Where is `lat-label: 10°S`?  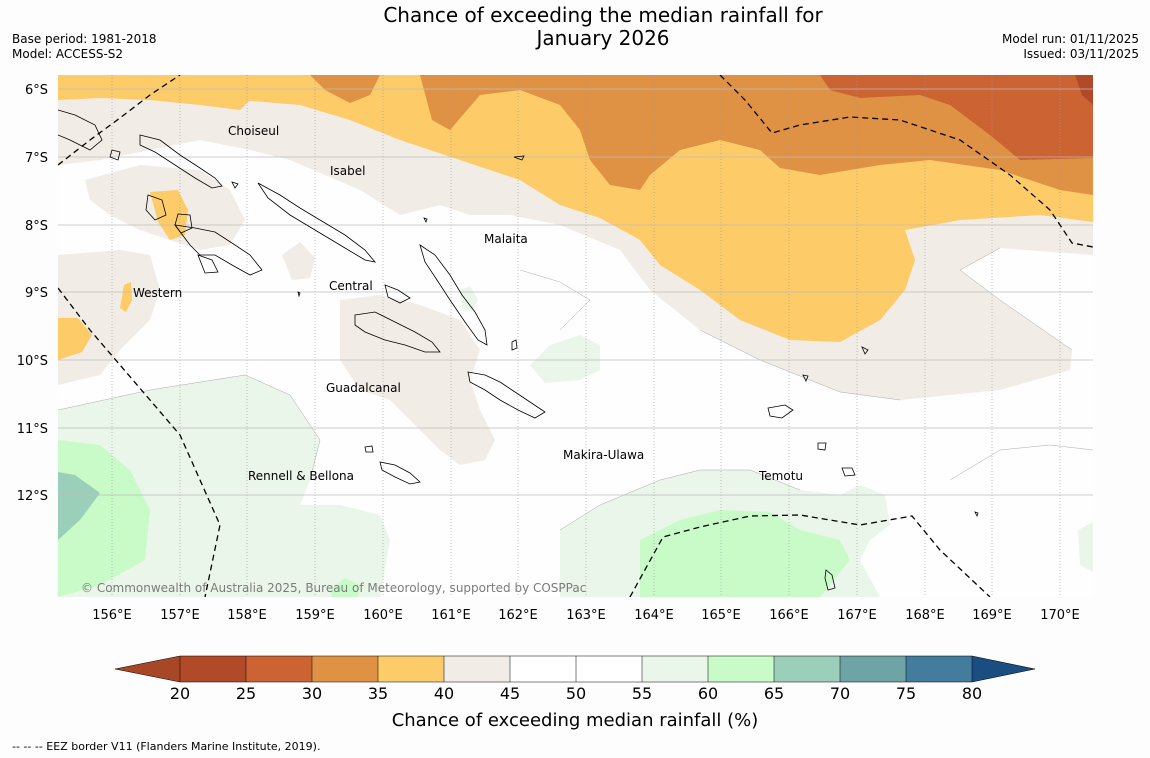 lat-label: 10°S is located at coordinates (32, 361).